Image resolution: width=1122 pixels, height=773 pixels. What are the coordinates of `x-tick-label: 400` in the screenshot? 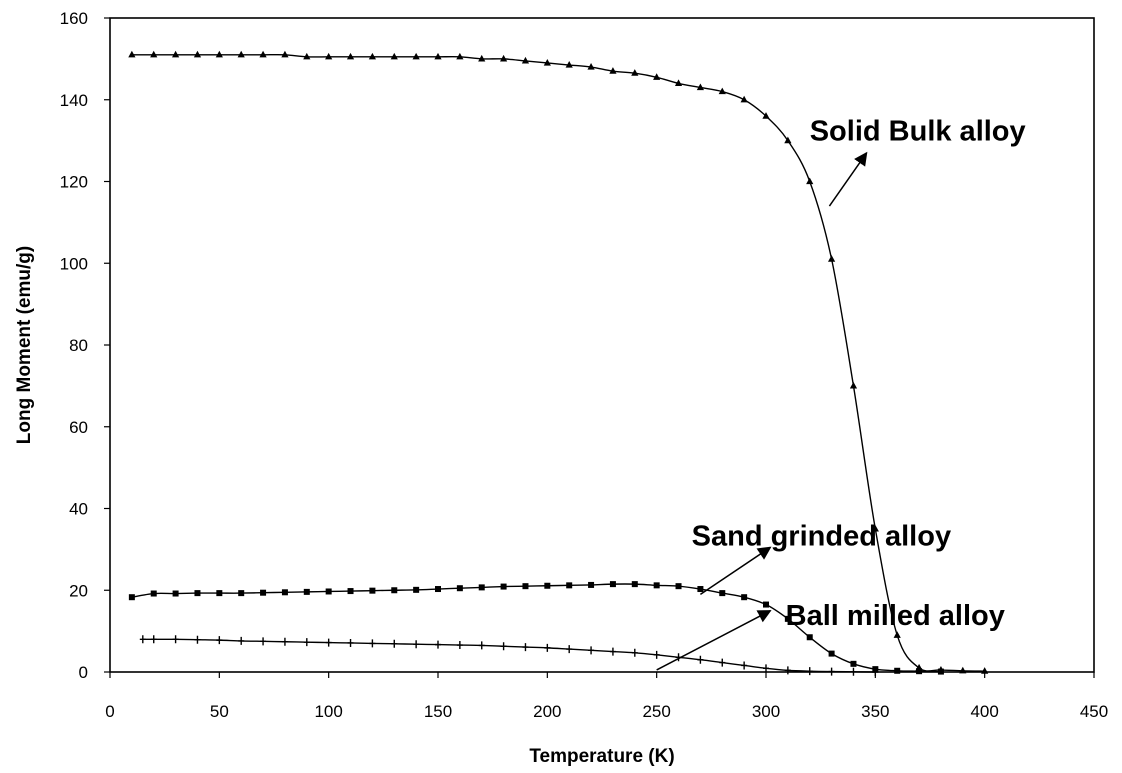 It's located at (984, 711).